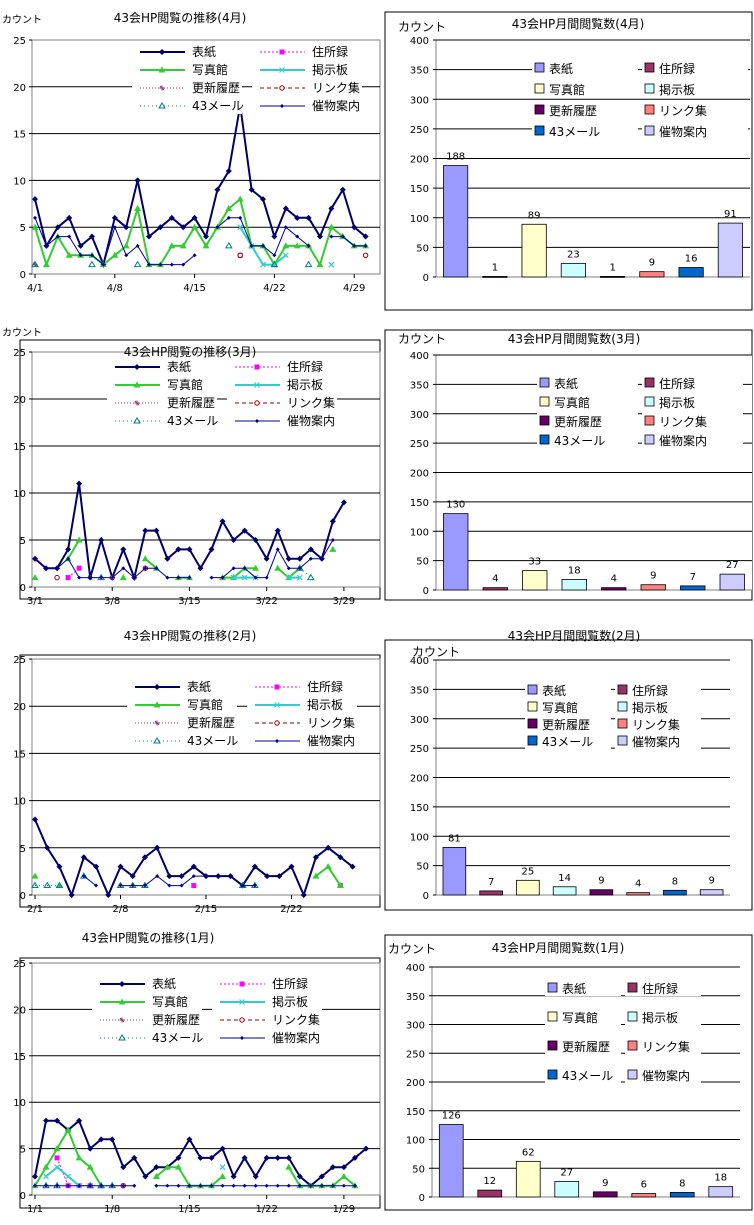 The image size is (754, 1225). I want to click on y-tick-label: 5, so click(23, 849).